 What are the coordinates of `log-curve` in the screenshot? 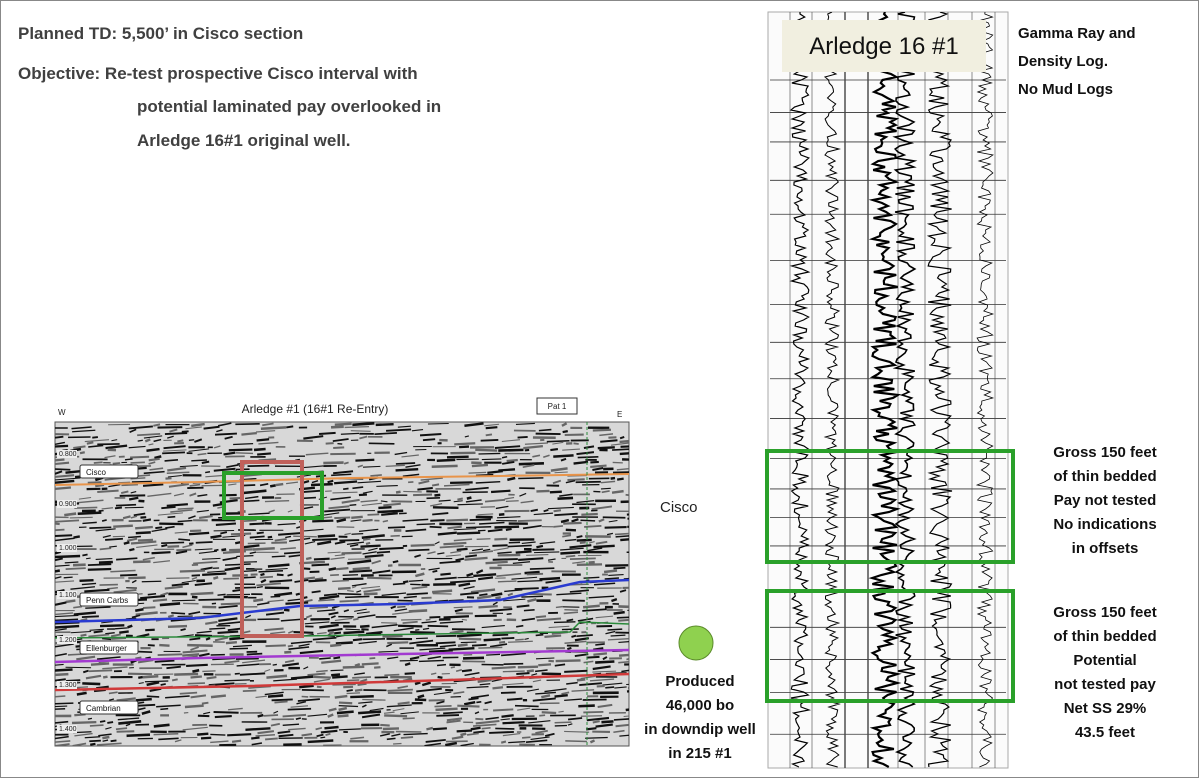 It's located at (800, 390).